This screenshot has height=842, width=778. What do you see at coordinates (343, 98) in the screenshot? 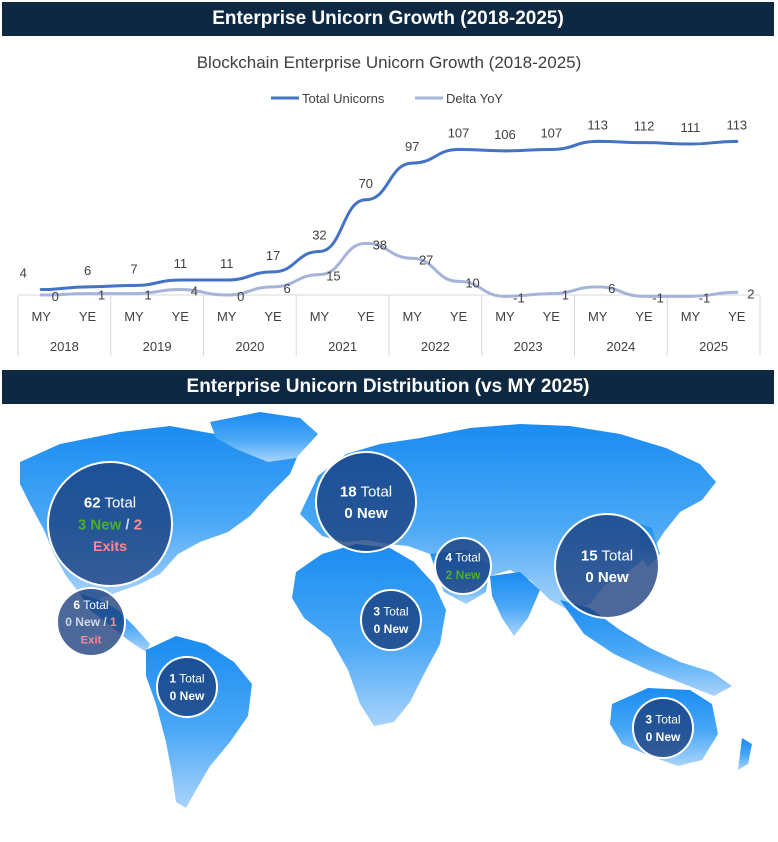
I see `legend-total-unicorns: Total Unicorns` at bounding box center [343, 98].